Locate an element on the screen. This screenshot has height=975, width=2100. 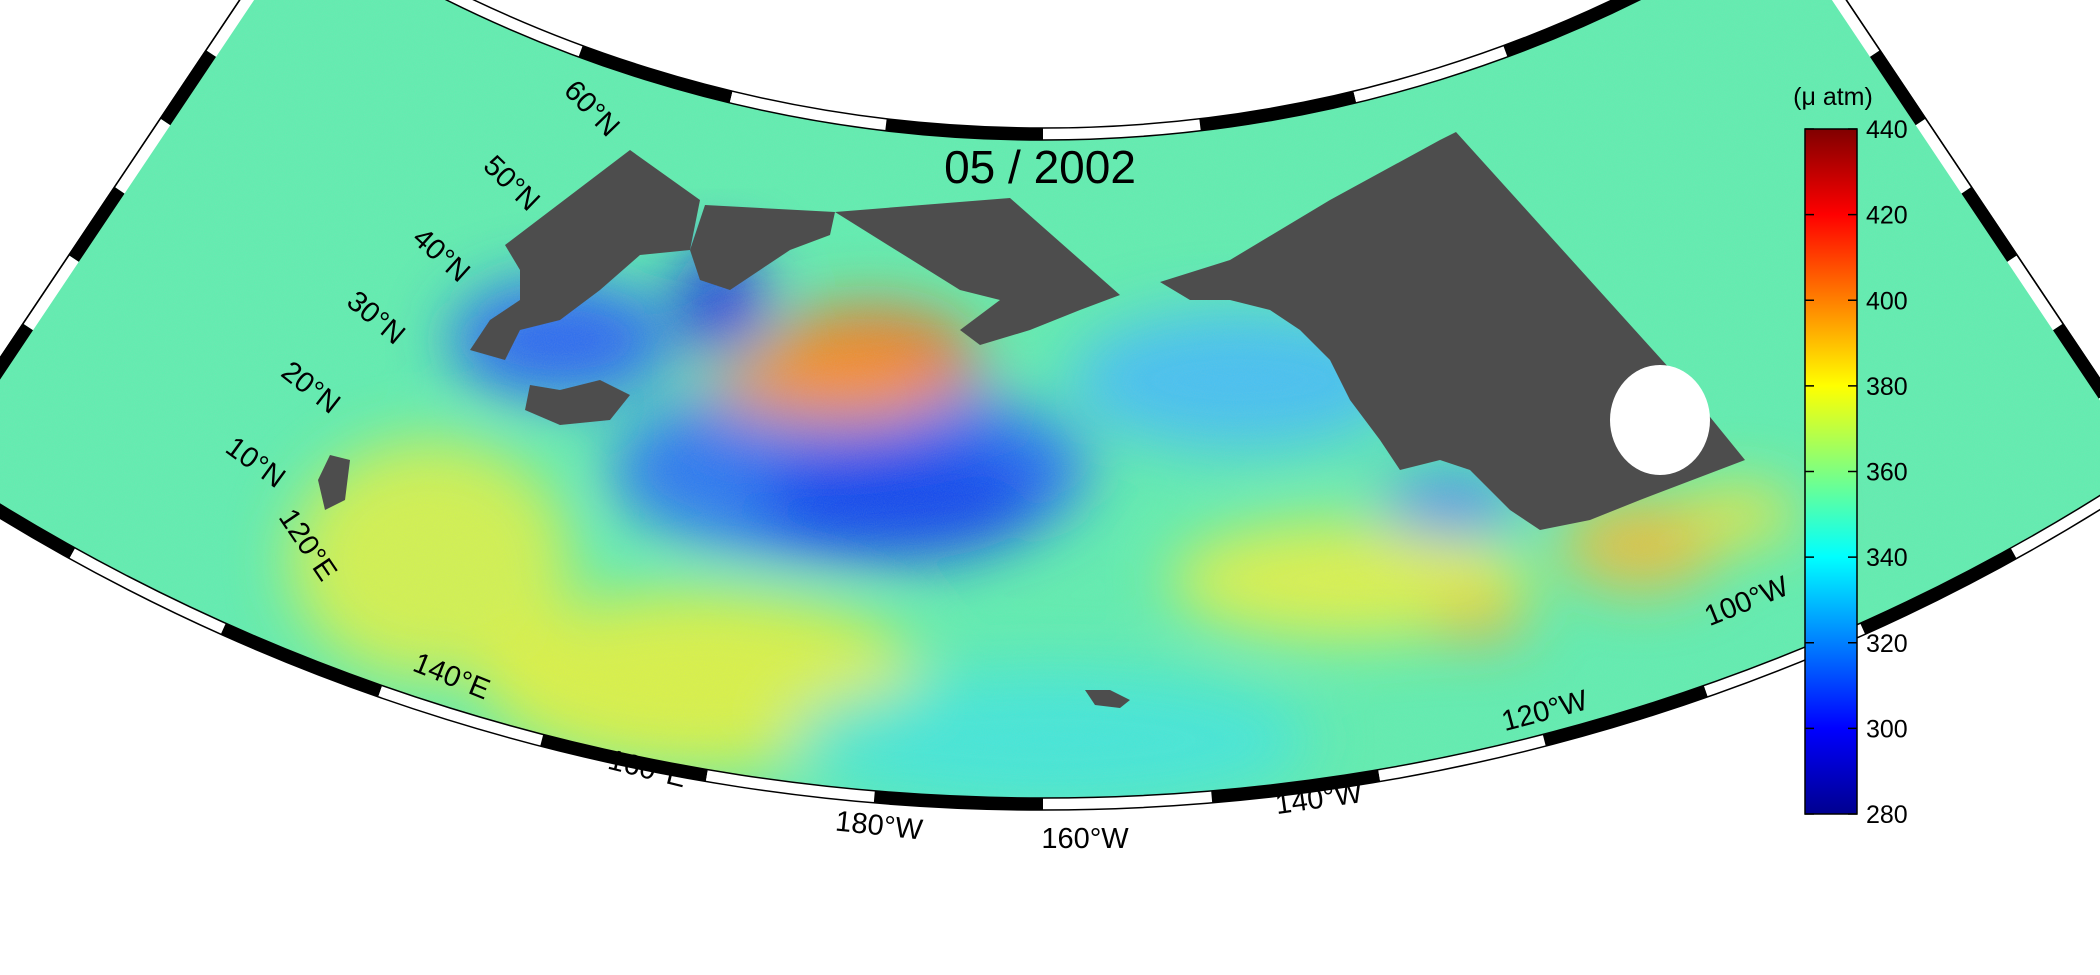
colorbar-tick-label: 440 is located at coordinates (1887, 130).